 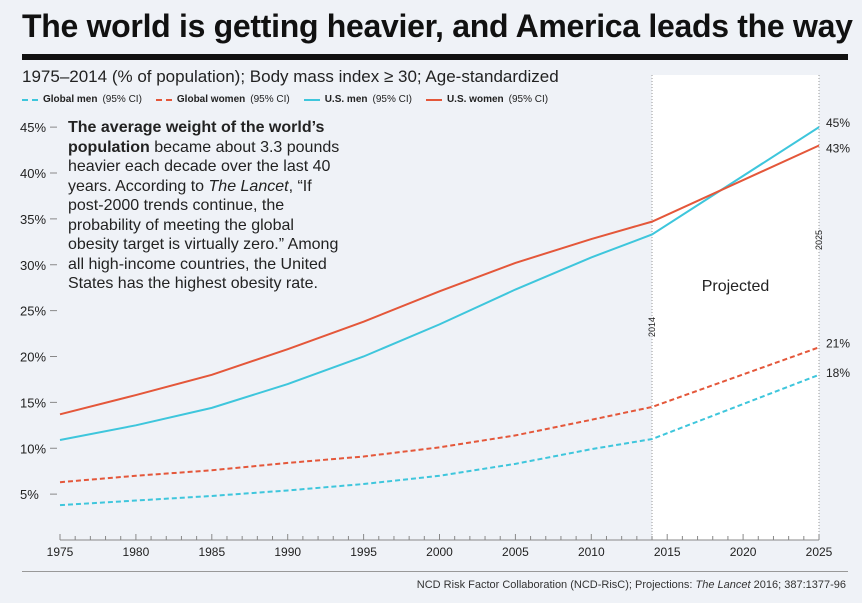 What do you see at coordinates (33, 357) in the screenshot?
I see `y-tick-label: 20%` at bounding box center [33, 357].